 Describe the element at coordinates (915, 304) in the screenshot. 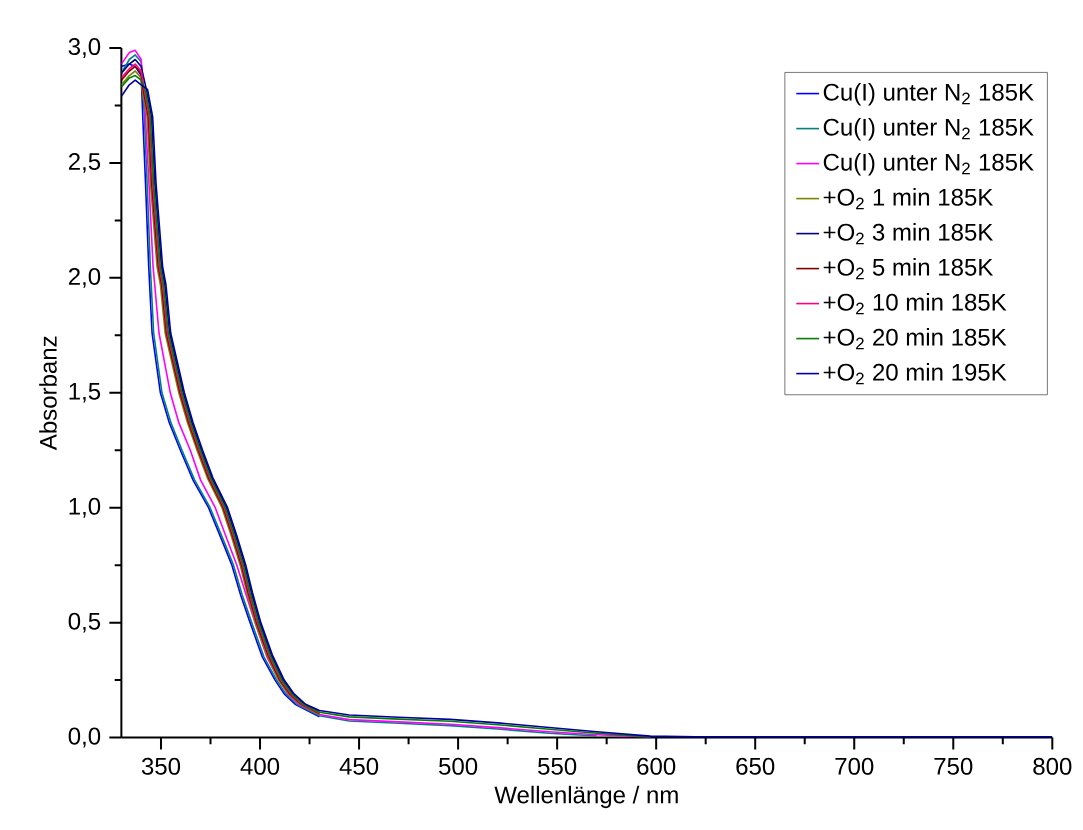

I see `legend-label: +O$_{2}$ 10 min 185K` at that location.